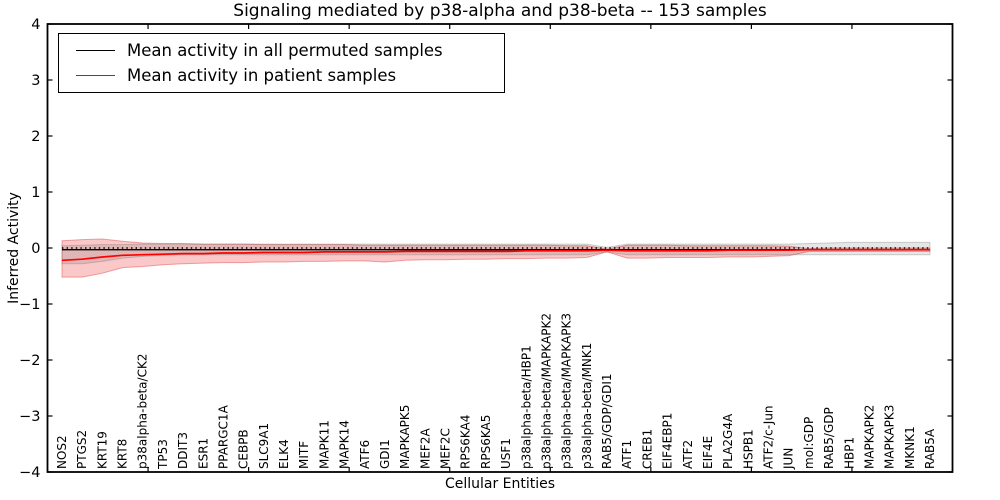  Describe the element at coordinates (809, 443) in the screenshot. I see `x-tick-label: mol:GDP` at that location.